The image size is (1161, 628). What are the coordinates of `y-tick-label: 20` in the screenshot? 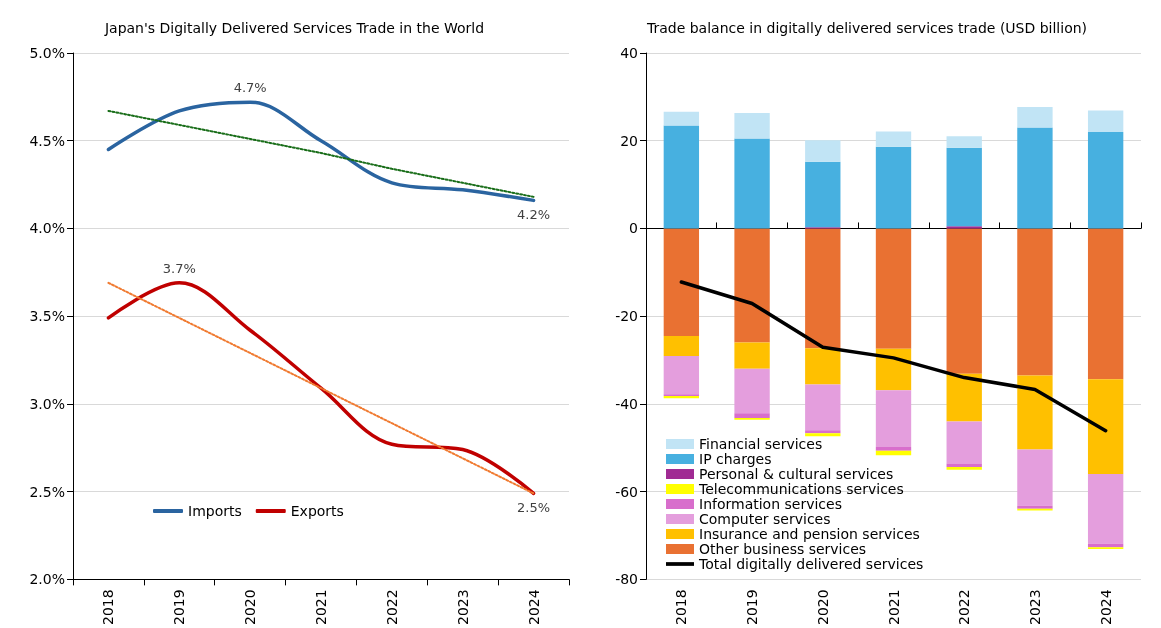 It's located at (629, 140).